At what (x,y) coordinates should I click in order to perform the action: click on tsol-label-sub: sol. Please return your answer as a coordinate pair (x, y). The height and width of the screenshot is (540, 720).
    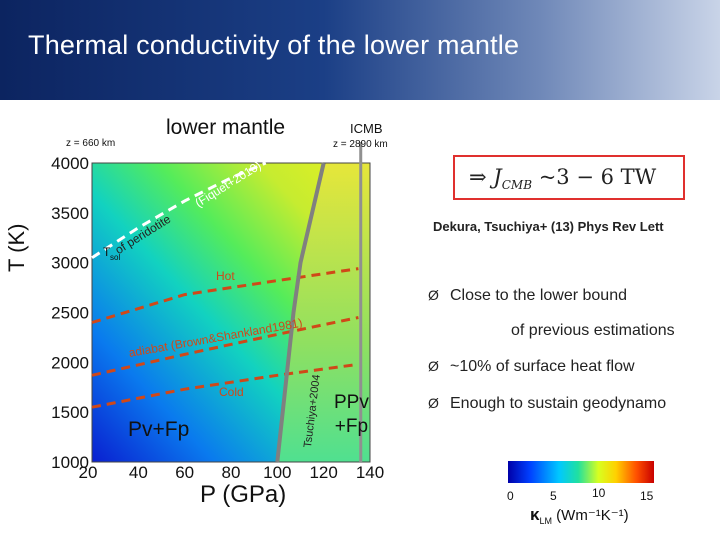
    Looking at the image, I should click on (115, 257).